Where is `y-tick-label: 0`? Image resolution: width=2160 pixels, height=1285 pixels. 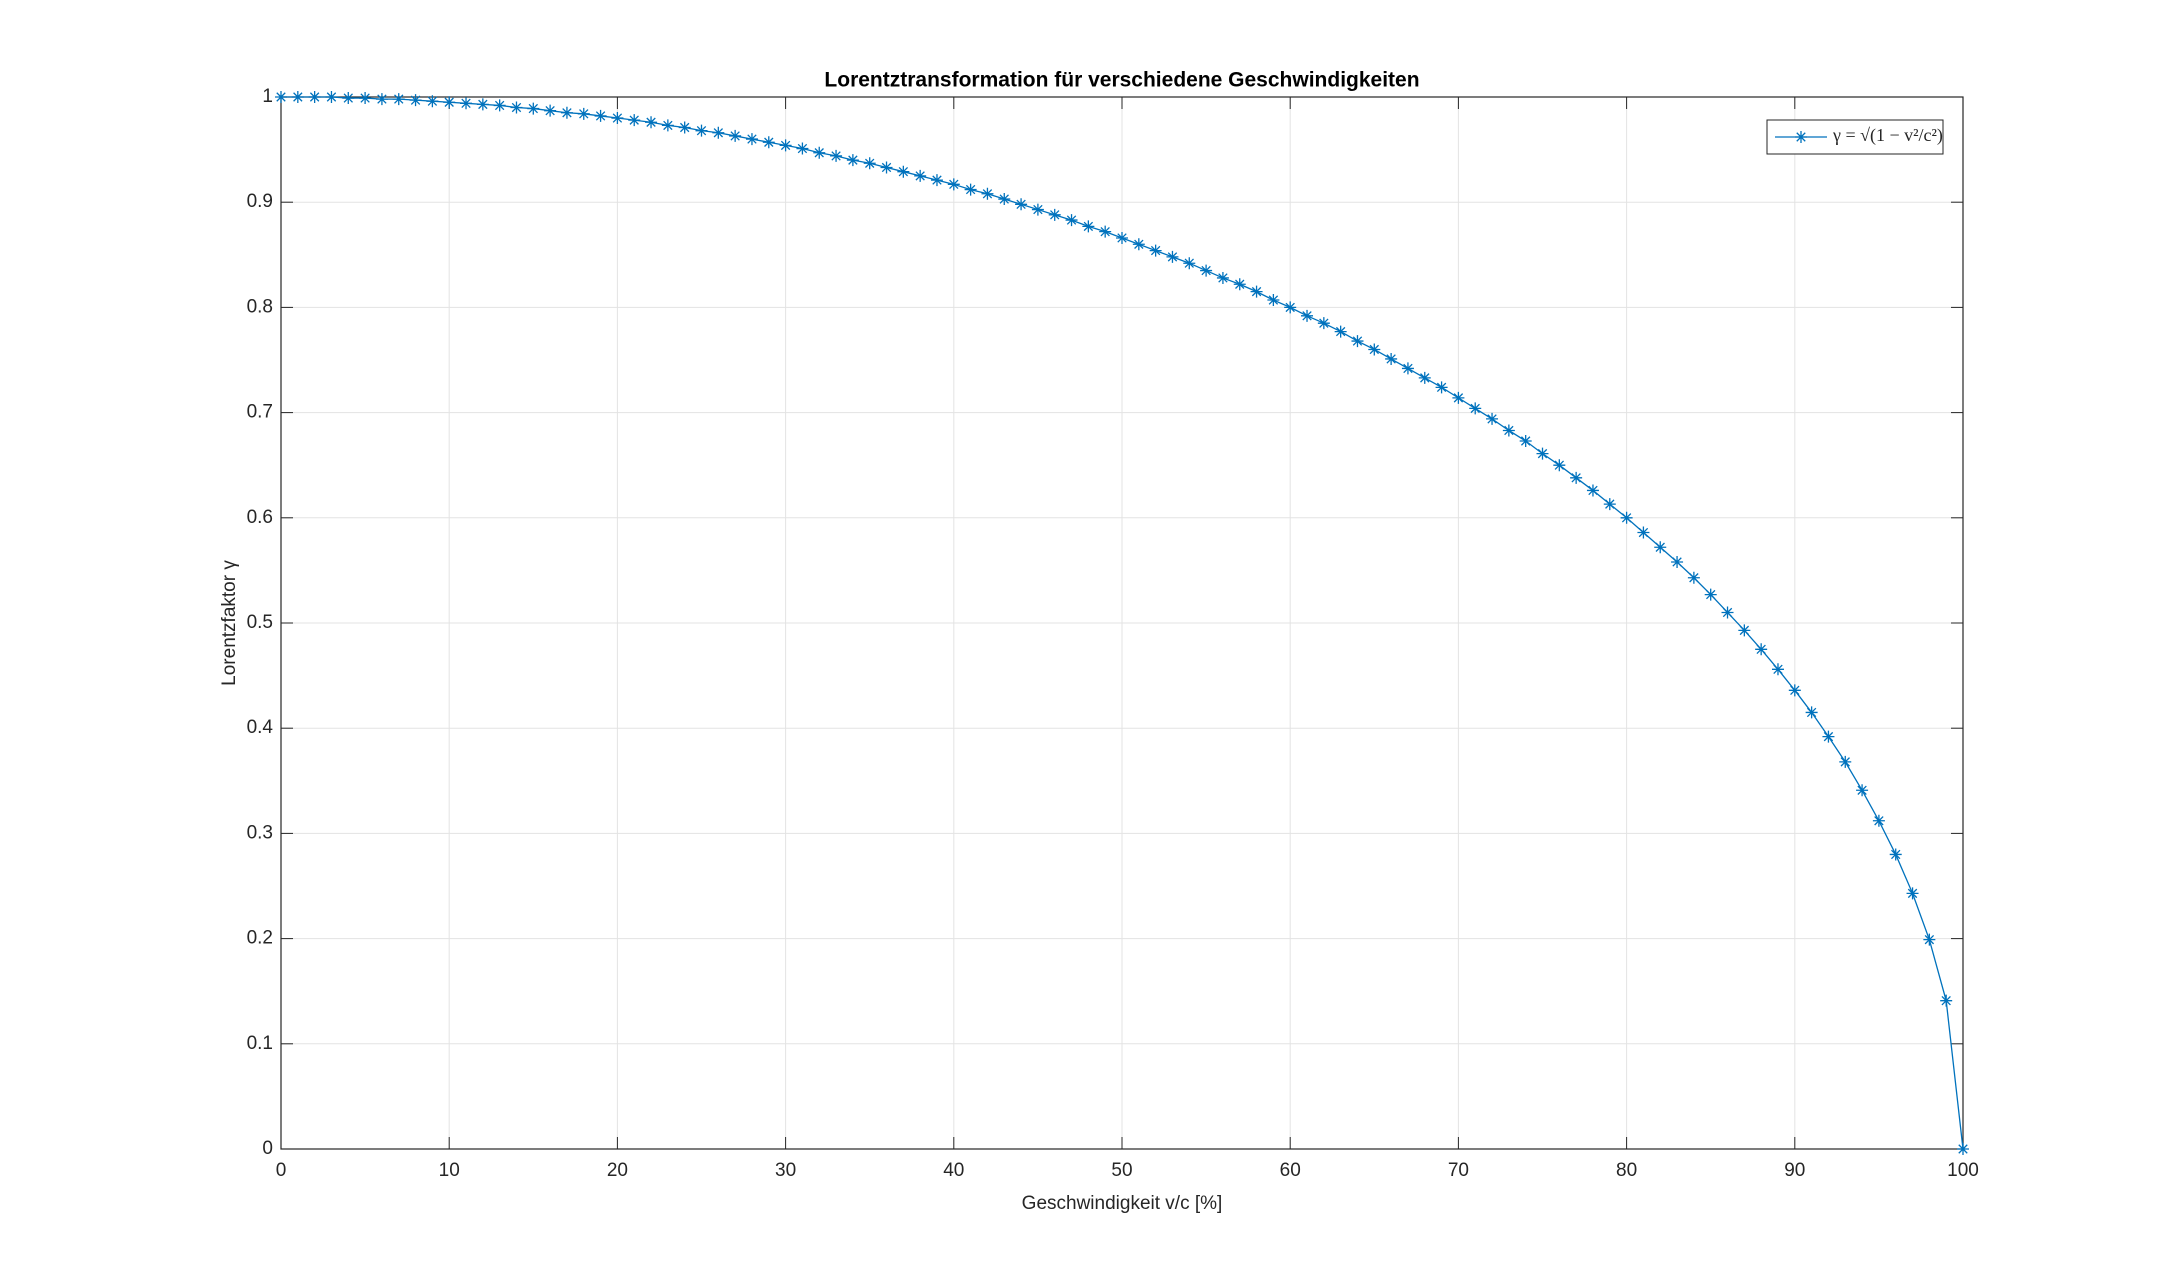 y-tick-label: 0 is located at coordinates (267, 1148).